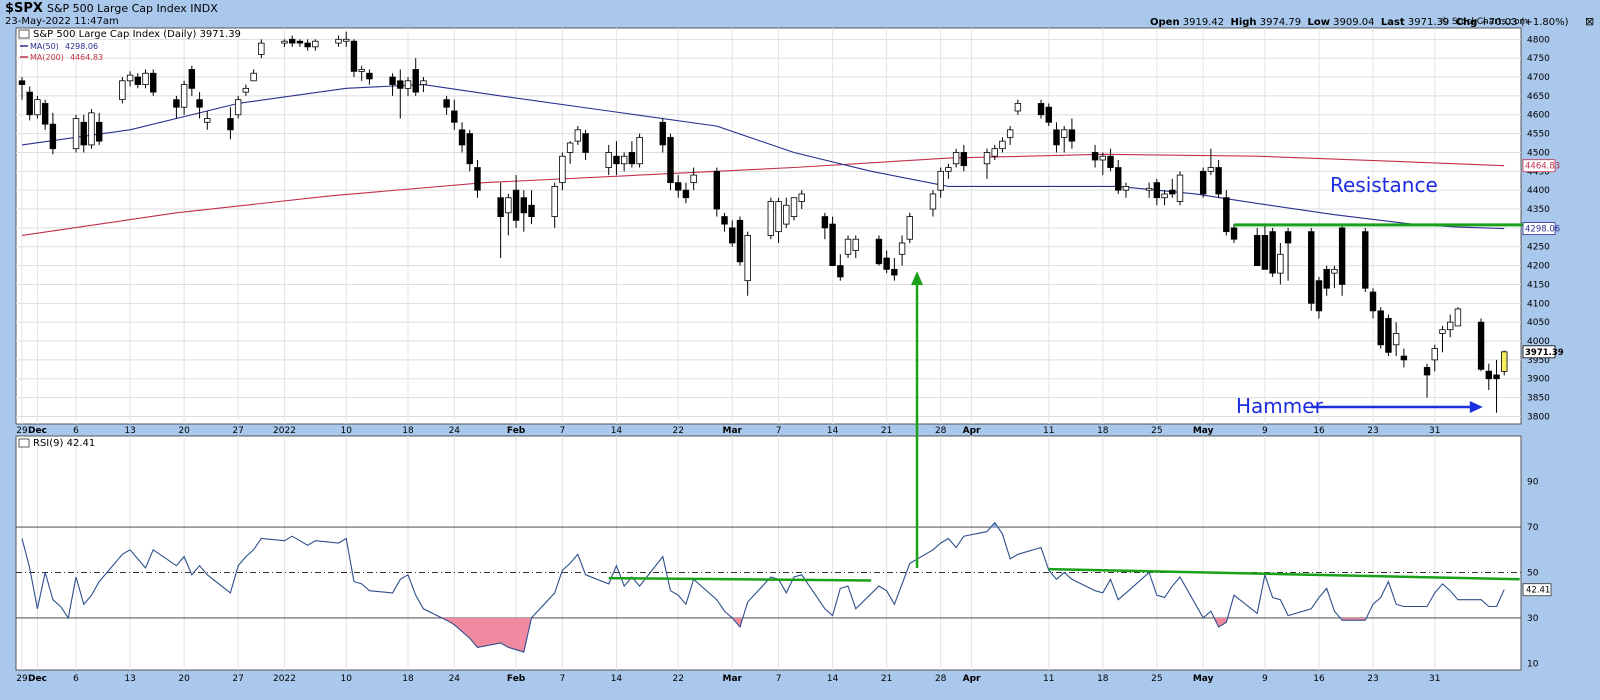 The width and height of the screenshot is (1600, 700). What do you see at coordinates (1353, 619) in the screenshot?
I see `rsi-oversold-fill` at bounding box center [1353, 619].